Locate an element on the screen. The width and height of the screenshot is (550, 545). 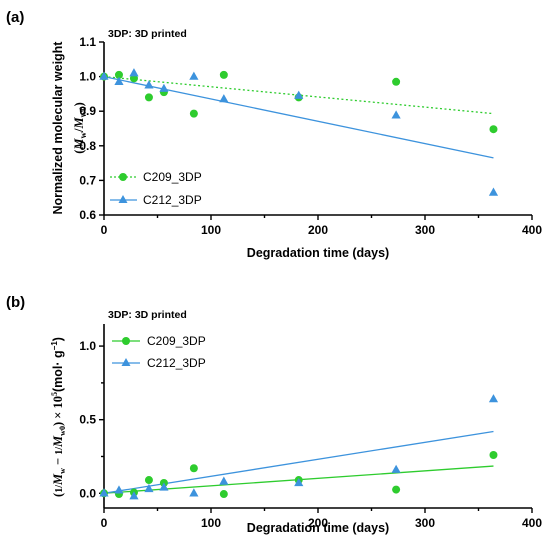
panel-a-y-axis-subtitle: (Mw/Mw0) is located at coordinates (80, 128).